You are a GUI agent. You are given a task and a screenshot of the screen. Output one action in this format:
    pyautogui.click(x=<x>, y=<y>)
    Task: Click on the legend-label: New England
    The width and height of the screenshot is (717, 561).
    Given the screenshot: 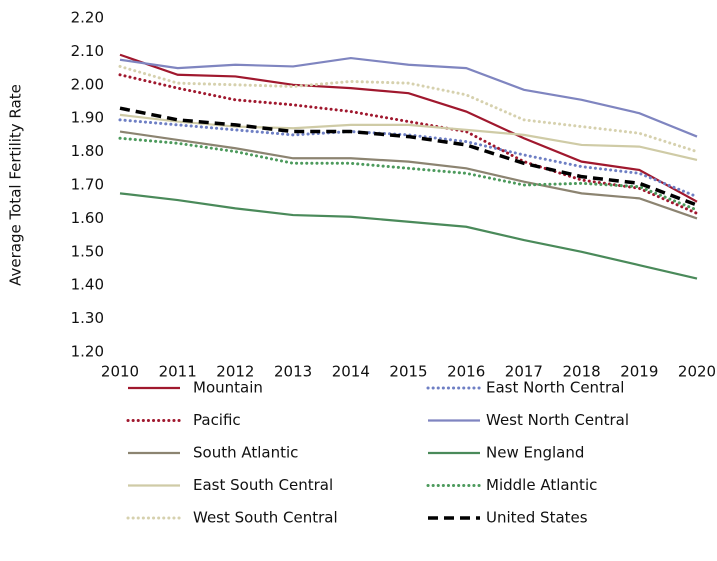 What is the action you would take?
    pyautogui.click(x=535, y=453)
    